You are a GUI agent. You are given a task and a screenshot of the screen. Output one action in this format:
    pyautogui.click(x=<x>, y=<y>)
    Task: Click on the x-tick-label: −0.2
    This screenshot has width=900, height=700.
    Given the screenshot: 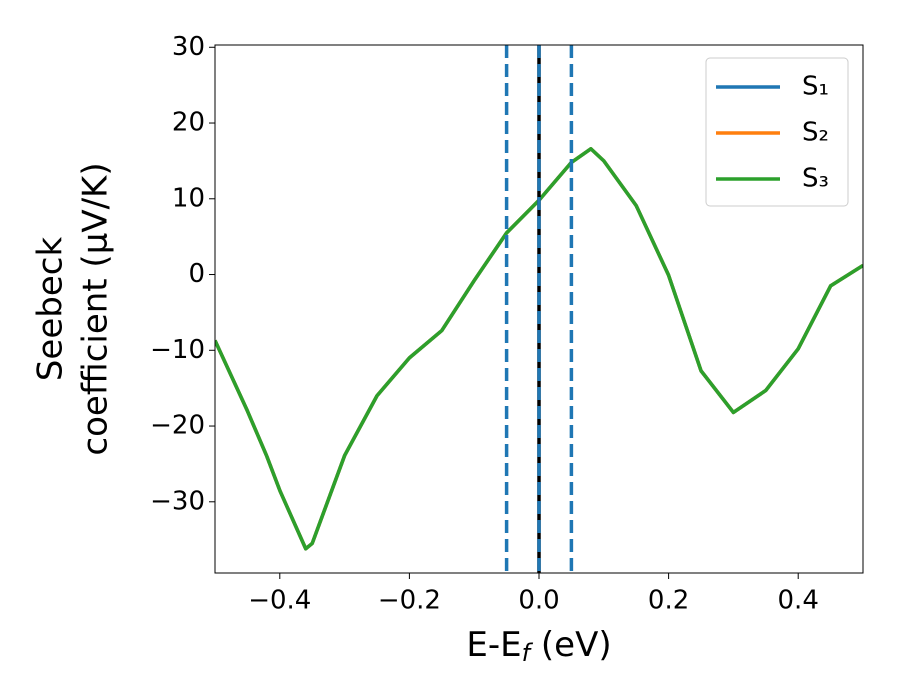 What is the action you would take?
    pyautogui.click(x=409, y=601)
    